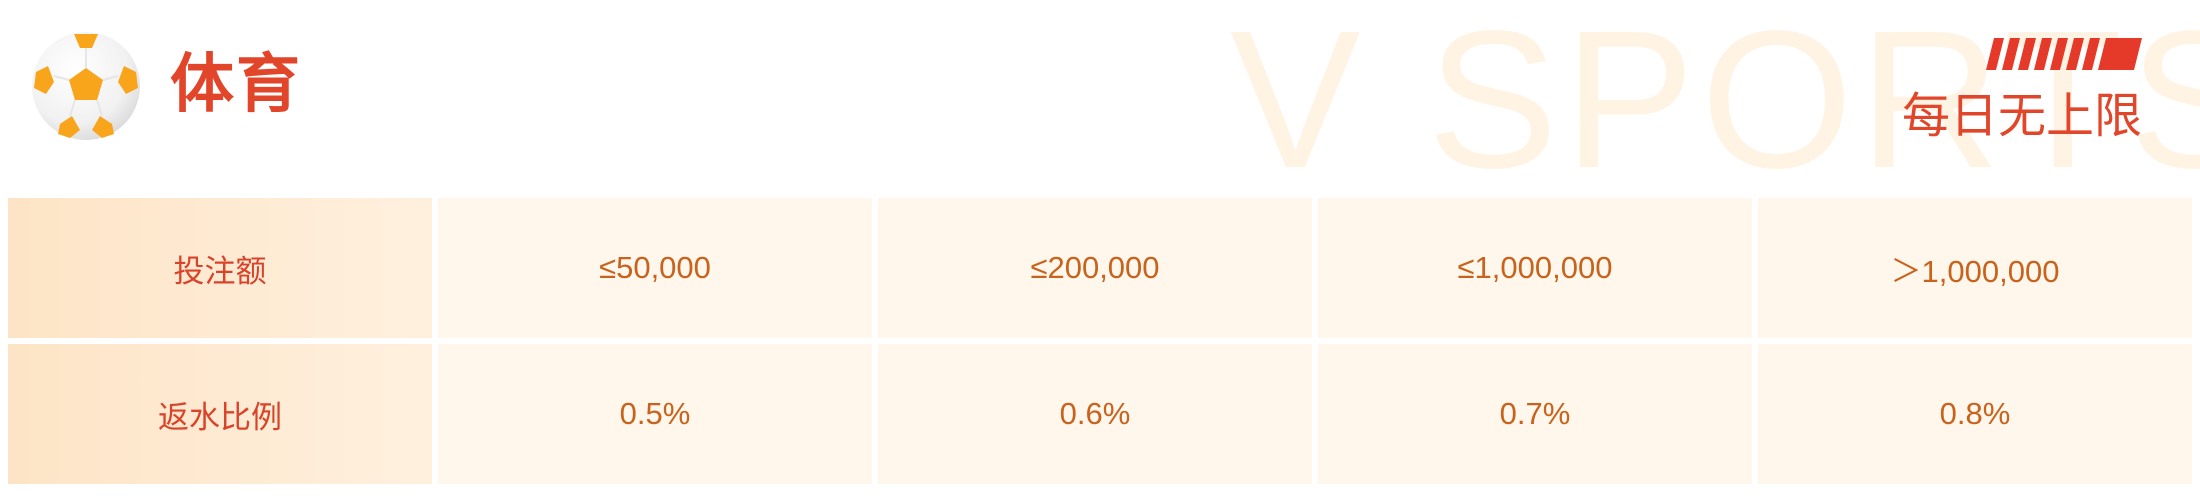 The image size is (2200, 501). What do you see at coordinates (220, 414) in the screenshot?
I see `row-label-rebate-rate: 返水比例` at bounding box center [220, 414].